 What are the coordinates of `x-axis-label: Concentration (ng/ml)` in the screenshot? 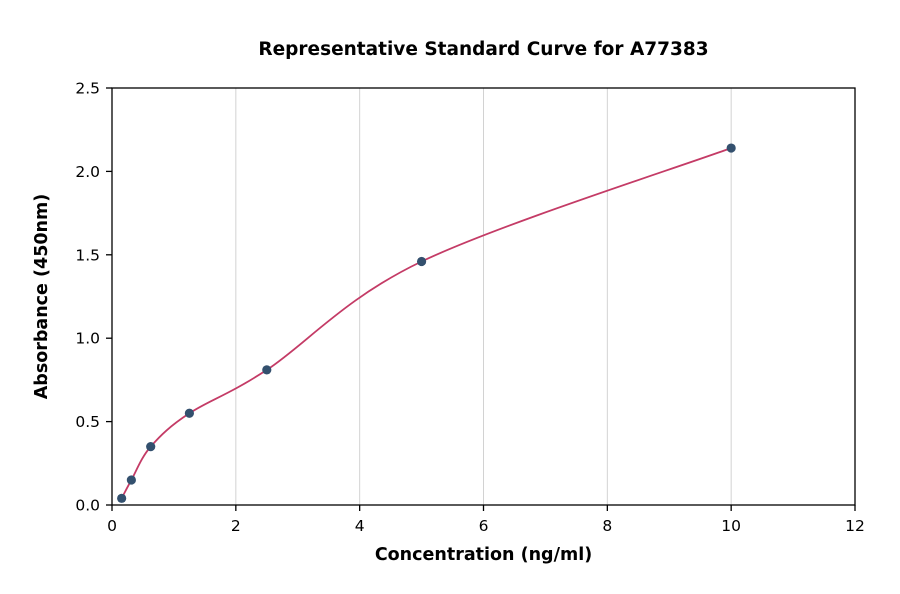 It's located at (483, 555).